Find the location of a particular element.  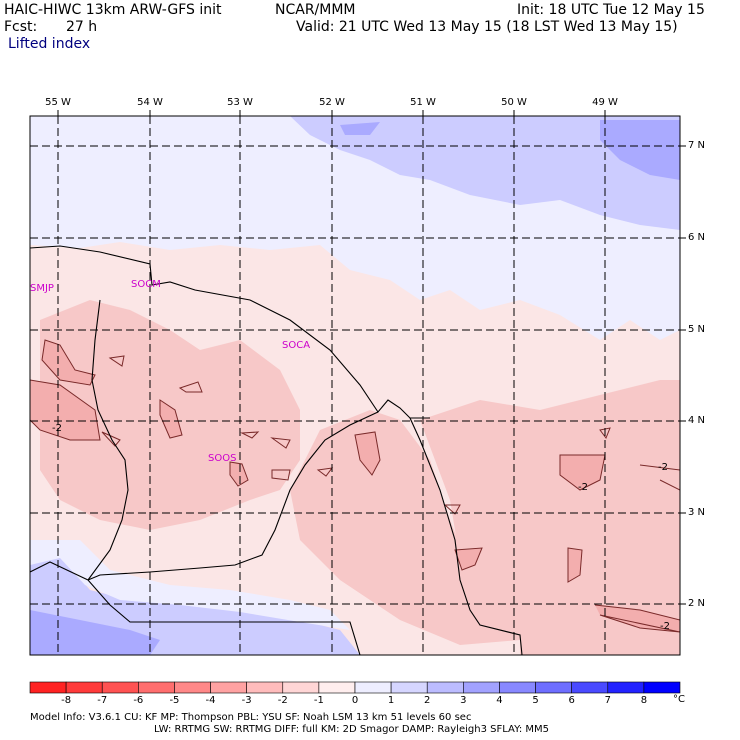

organization: NCAR/MMM is located at coordinates (315, 10).